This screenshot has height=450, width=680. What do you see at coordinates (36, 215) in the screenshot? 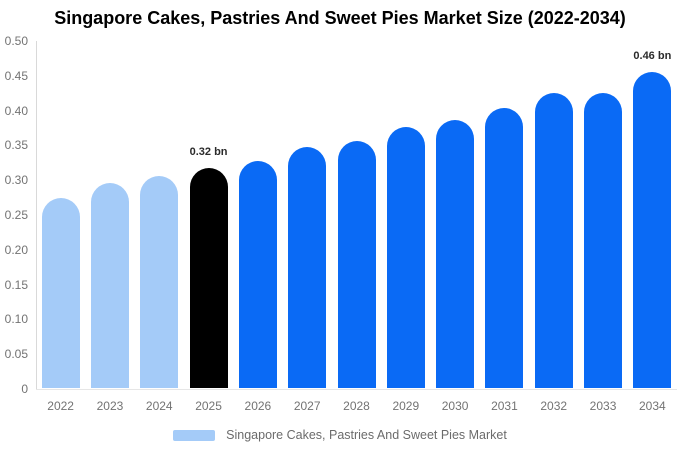
I see `y-axis-line` at bounding box center [36, 215].